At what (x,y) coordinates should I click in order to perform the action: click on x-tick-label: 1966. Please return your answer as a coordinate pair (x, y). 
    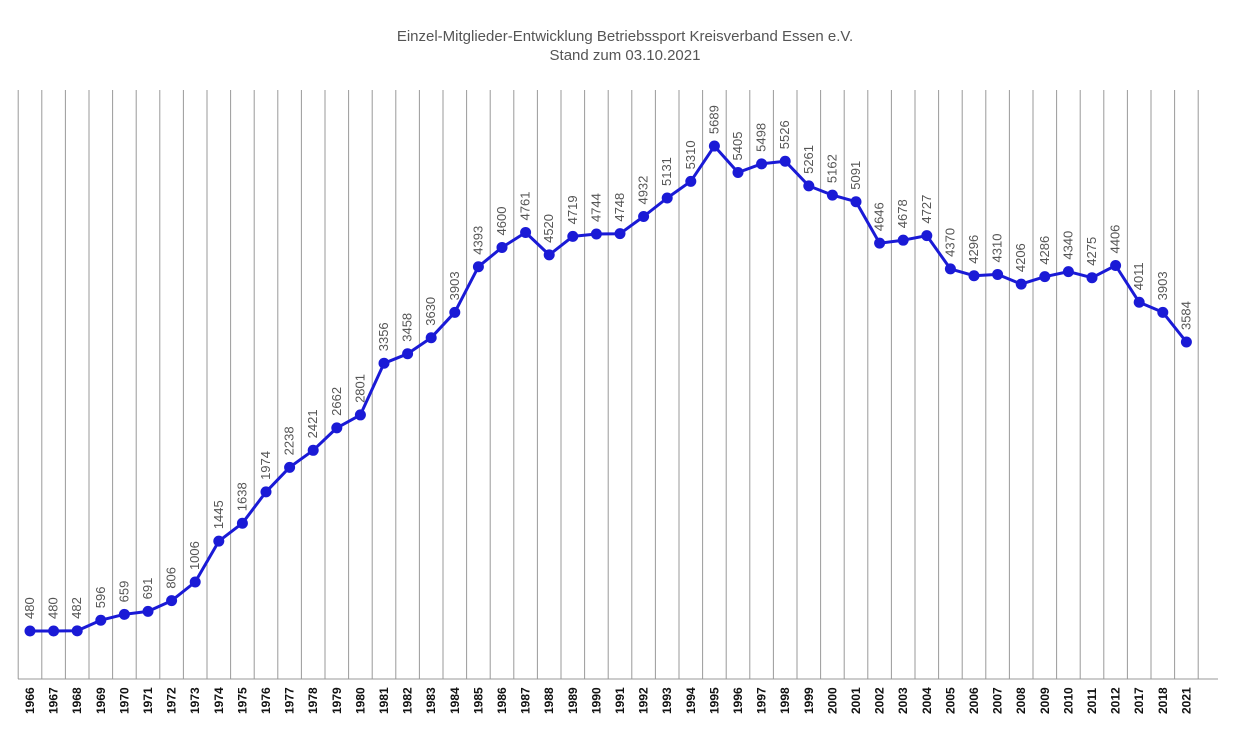
    Looking at the image, I should click on (30, 700).